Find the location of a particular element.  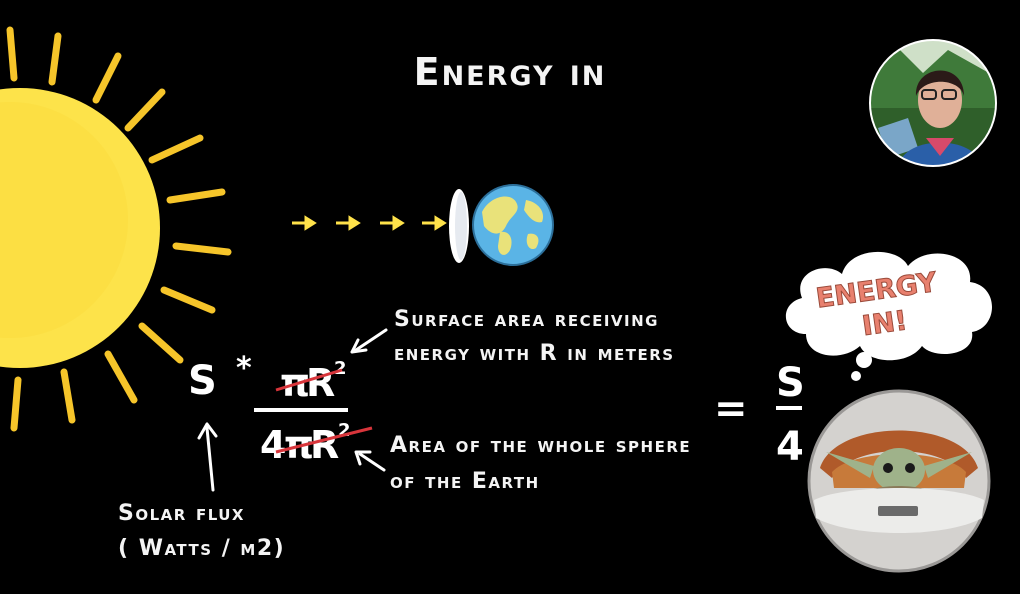

denominator-pointer-arrow is located at coordinates (370, 461).